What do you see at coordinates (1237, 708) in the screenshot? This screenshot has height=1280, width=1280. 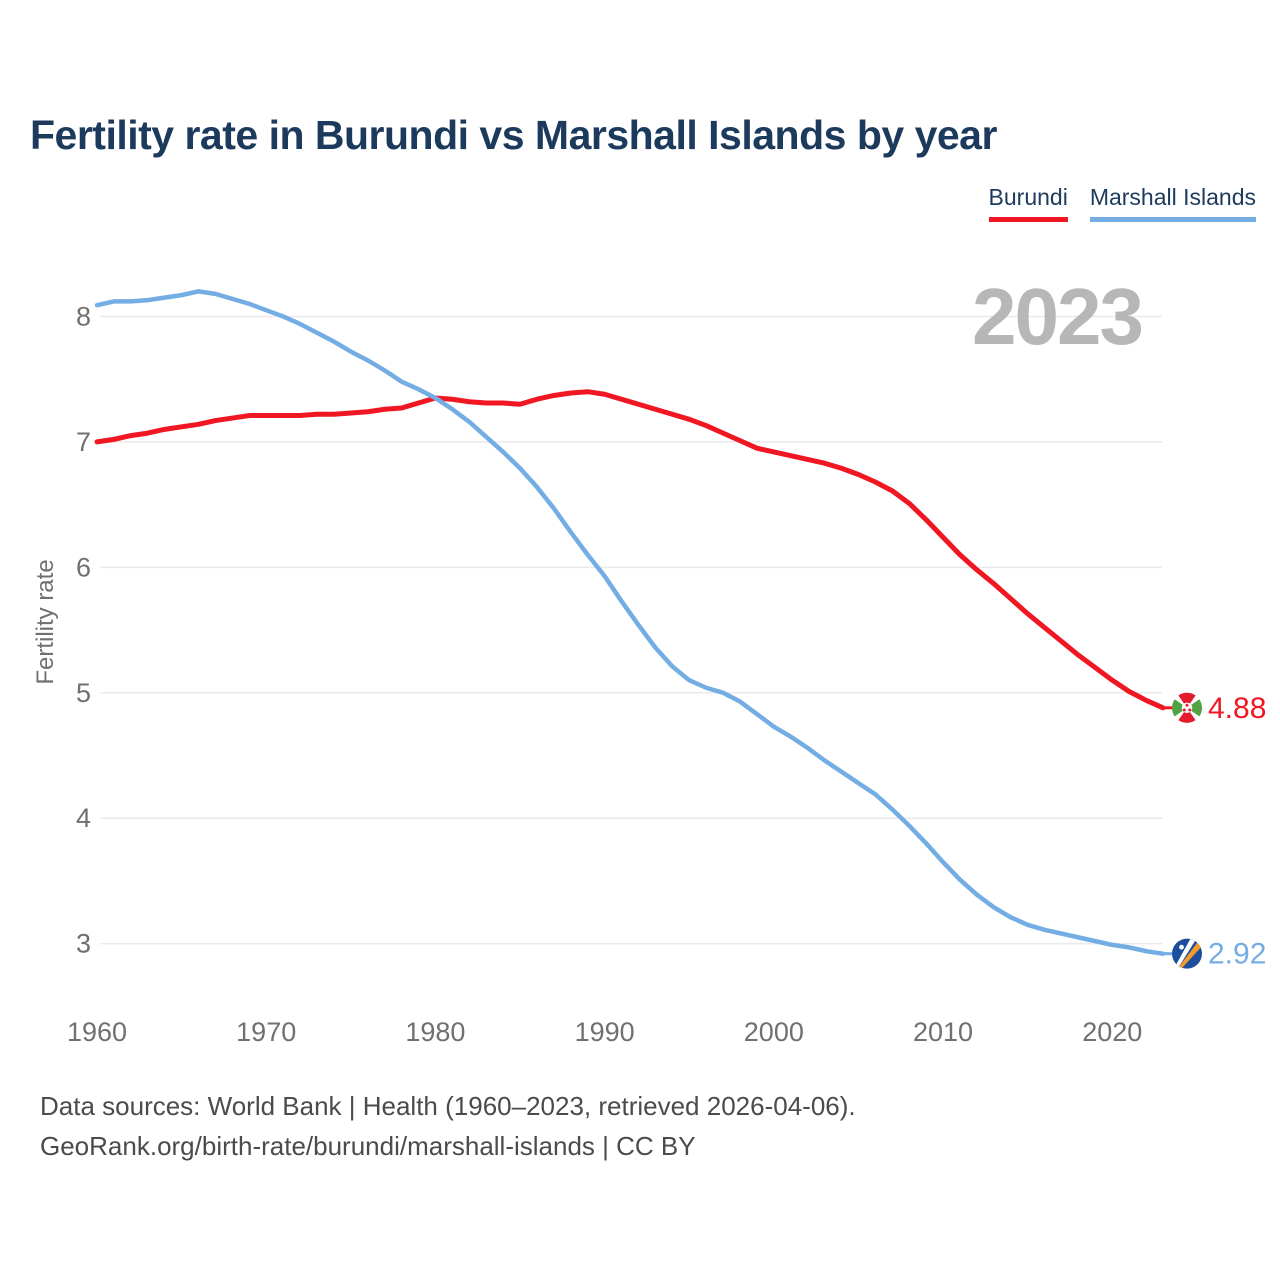 I see `series-end-value-burundi: 4.88` at bounding box center [1237, 708].